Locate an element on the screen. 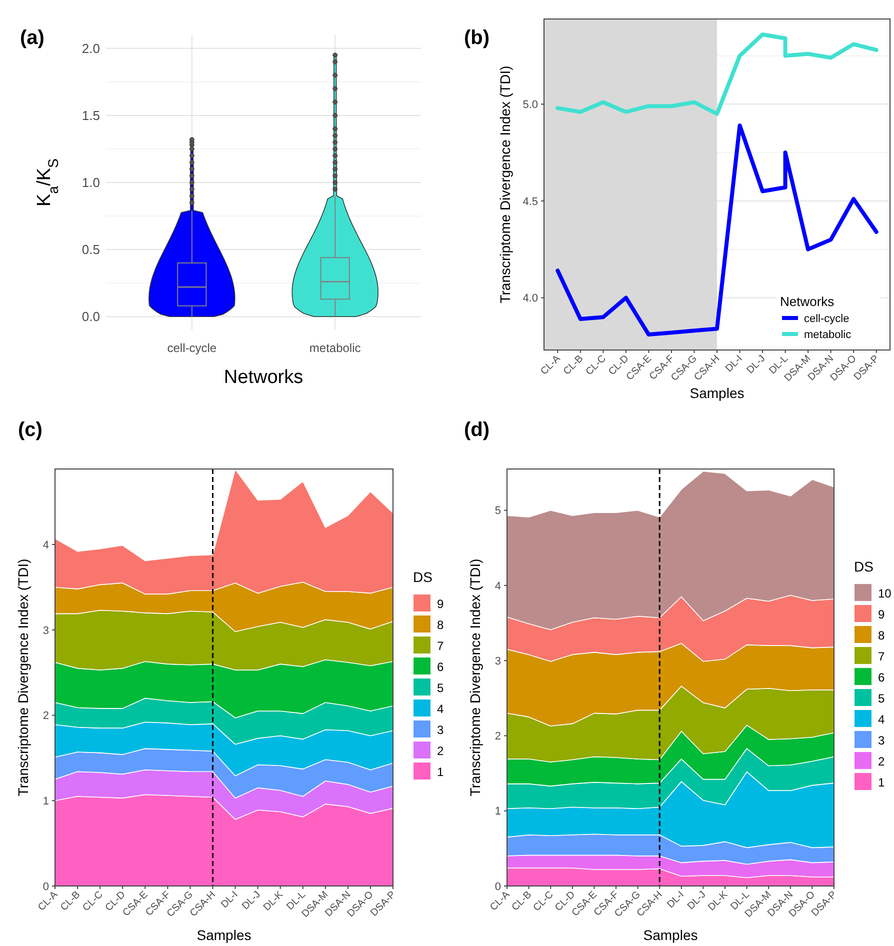 This screenshot has height=946, width=894. chart-title: (a) is located at coordinates (32, 38).